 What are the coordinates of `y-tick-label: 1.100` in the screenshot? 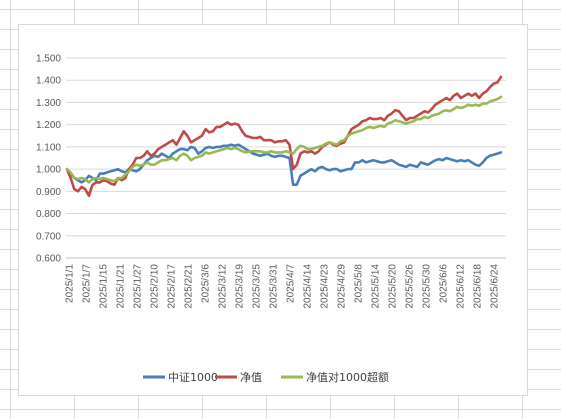 It's located at (48, 147).